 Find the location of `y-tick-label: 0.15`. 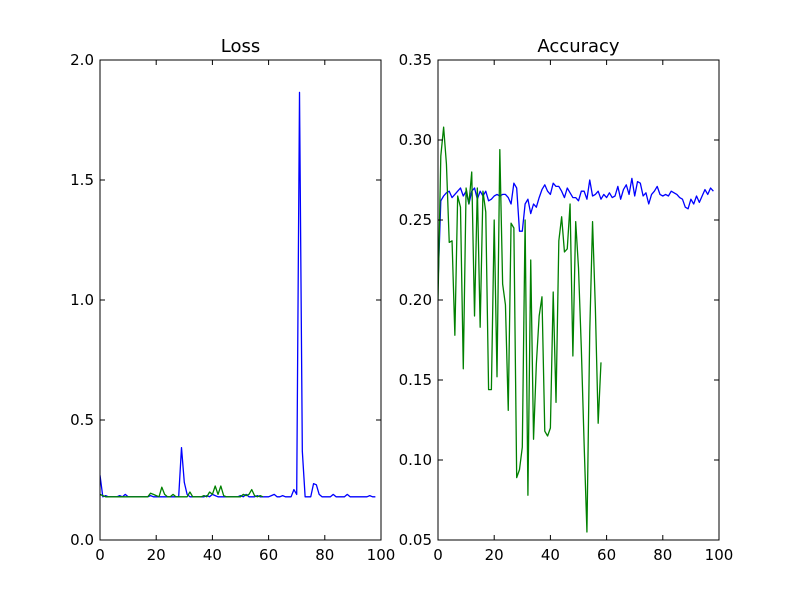

y-tick-label: 0.15 is located at coordinates (415, 380).